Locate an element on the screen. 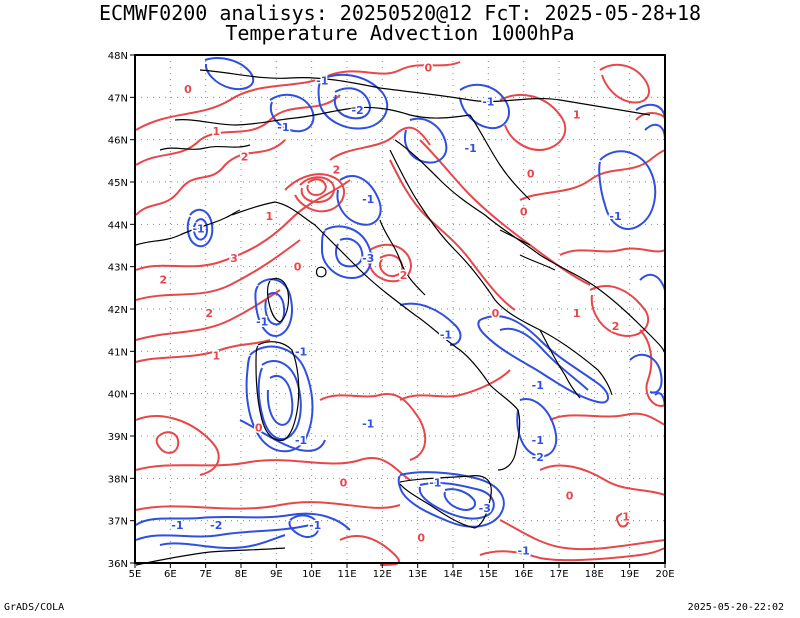 Image resolution: width=800 pixels, height=618 pixels. lat-tick-label: 39N is located at coordinates (118, 437).